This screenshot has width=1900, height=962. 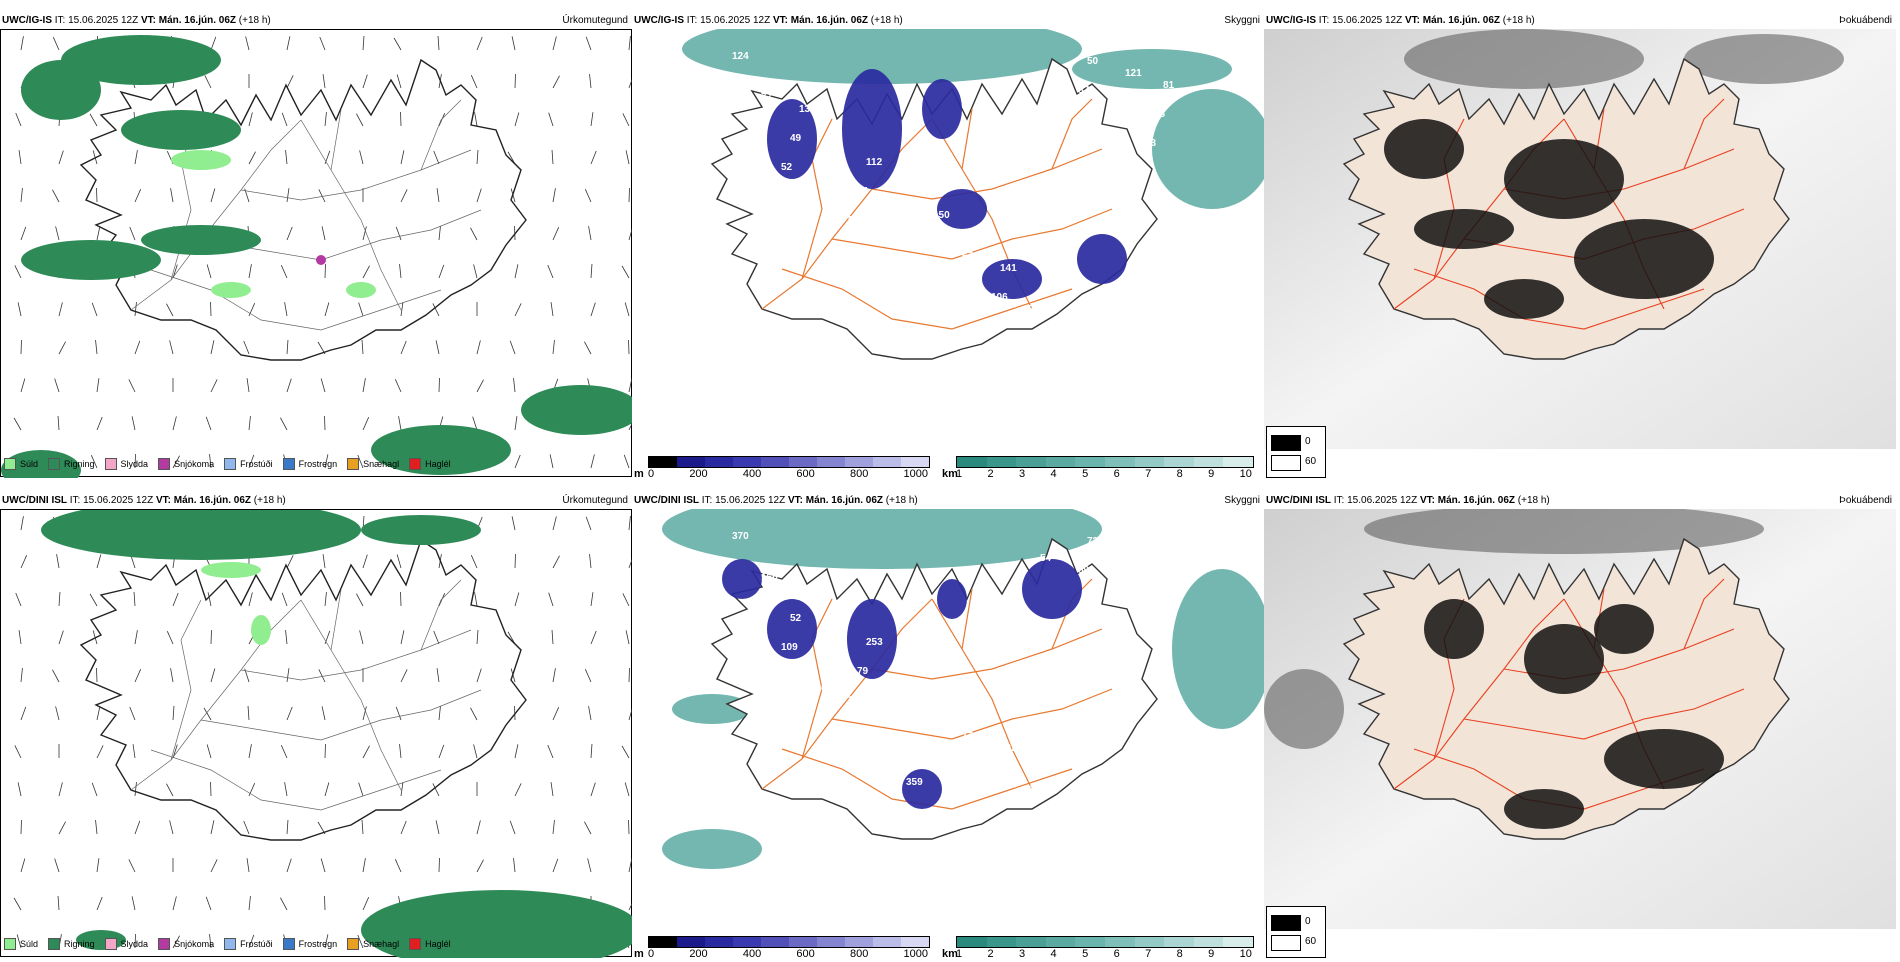 I want to click on visibility-value-label: 110, so click(x=856, y=700).